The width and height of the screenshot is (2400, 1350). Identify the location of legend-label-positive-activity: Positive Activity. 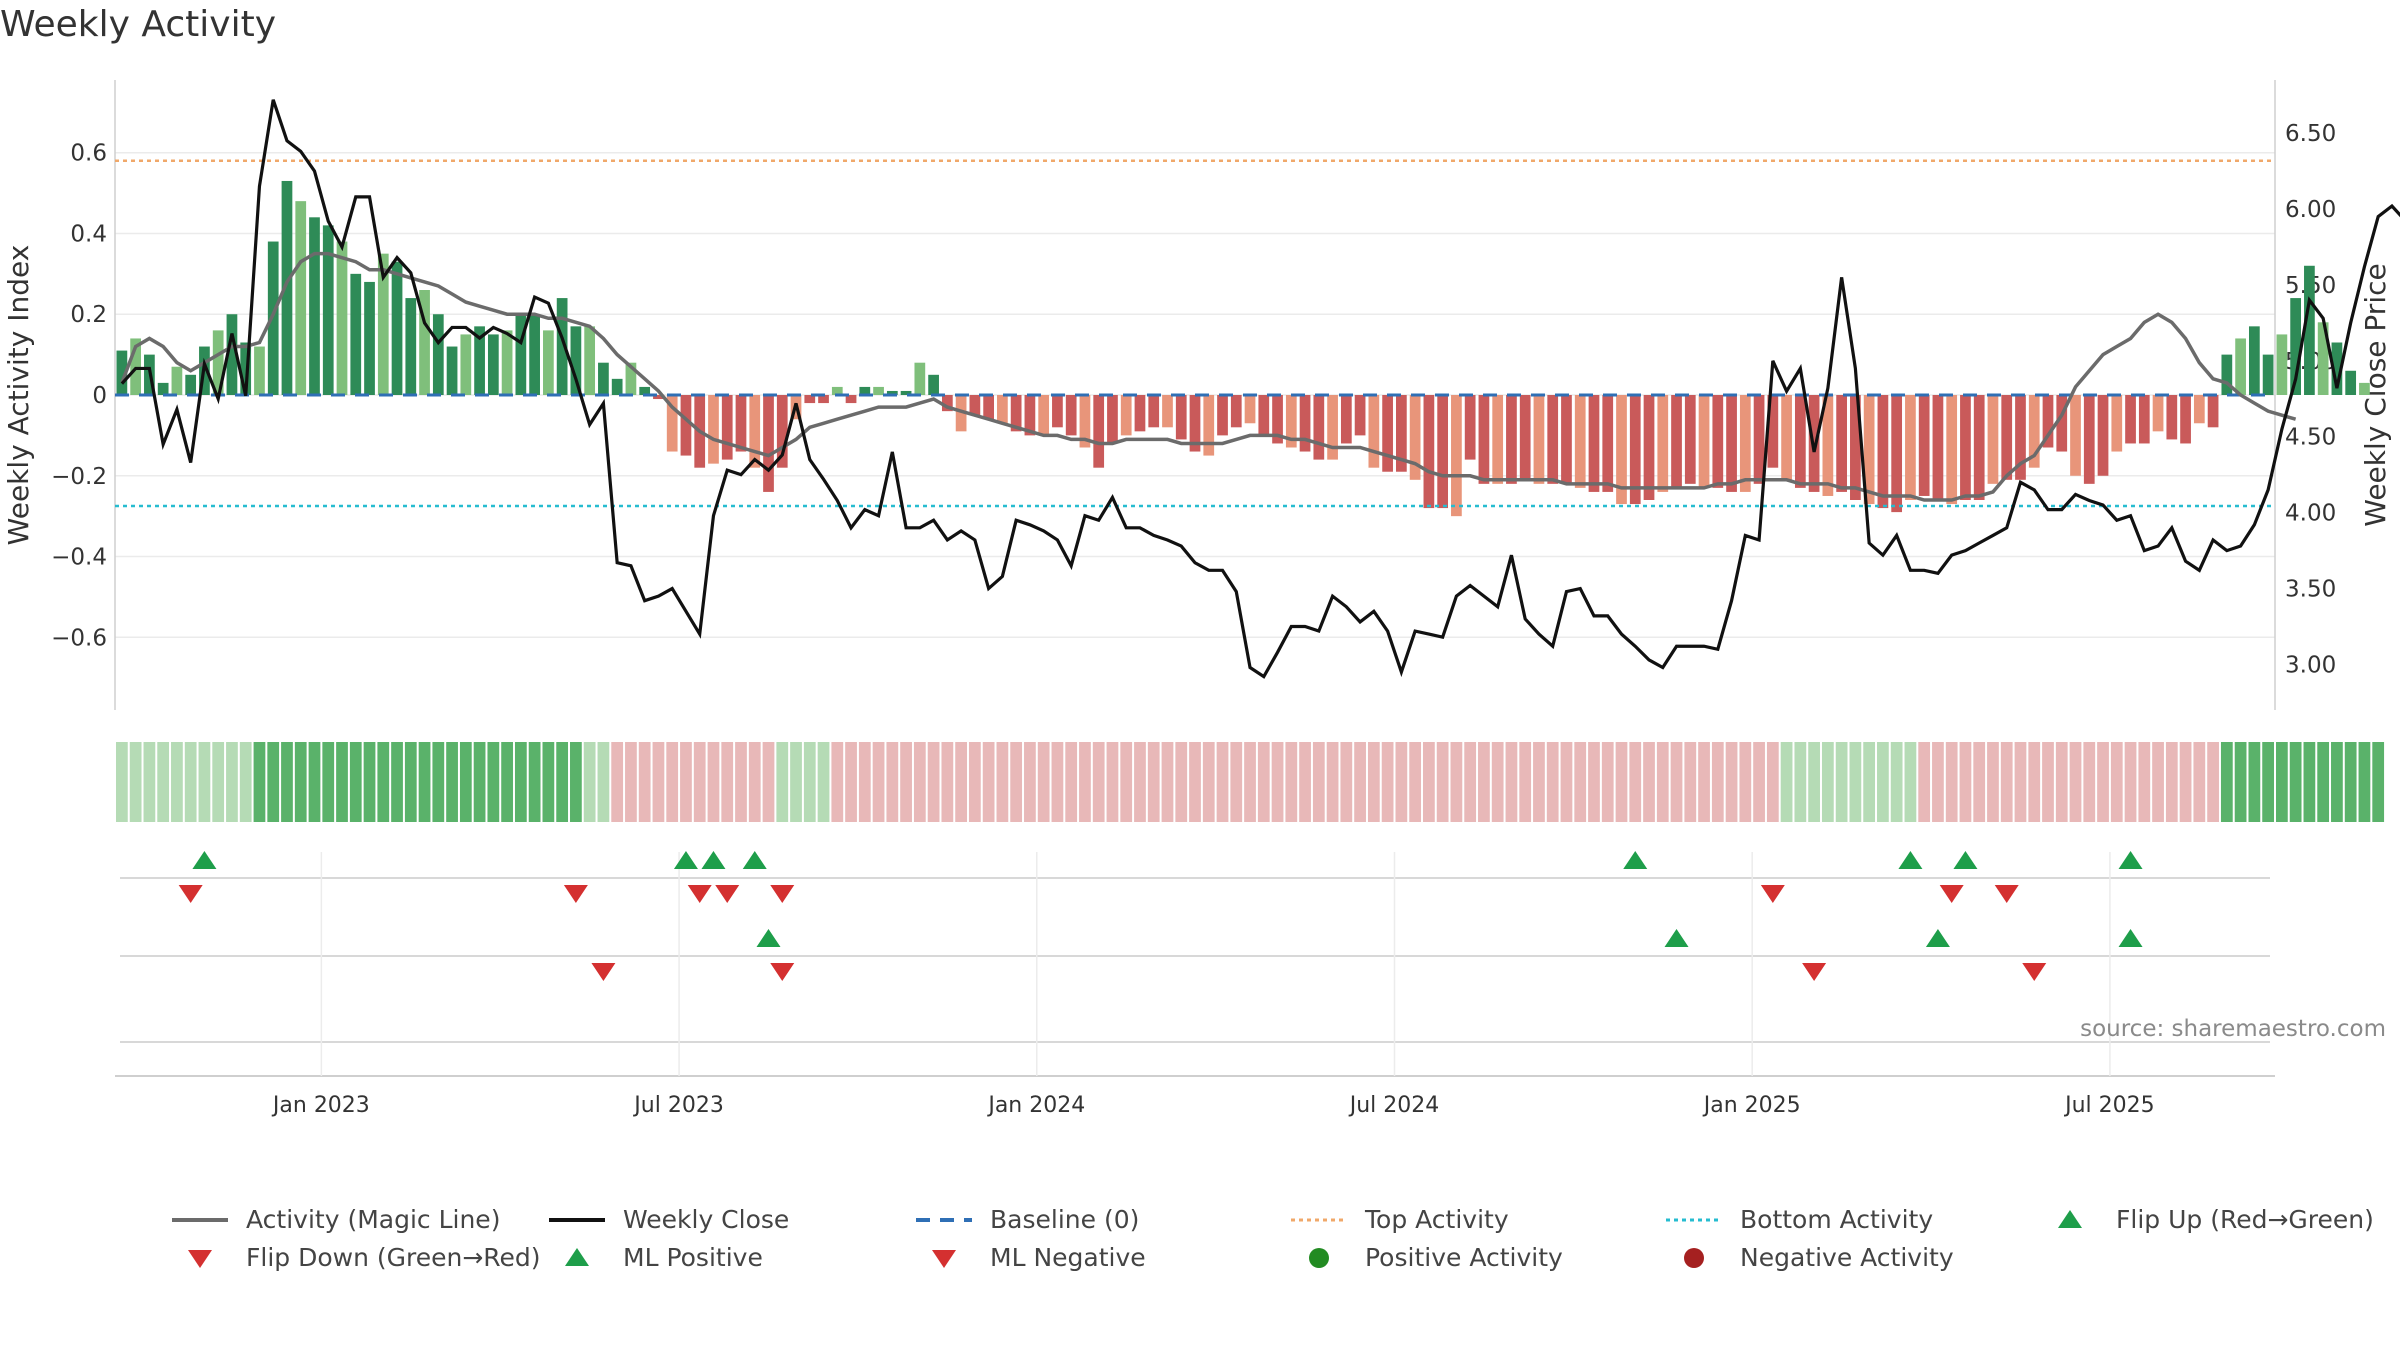
(1464, 1257).